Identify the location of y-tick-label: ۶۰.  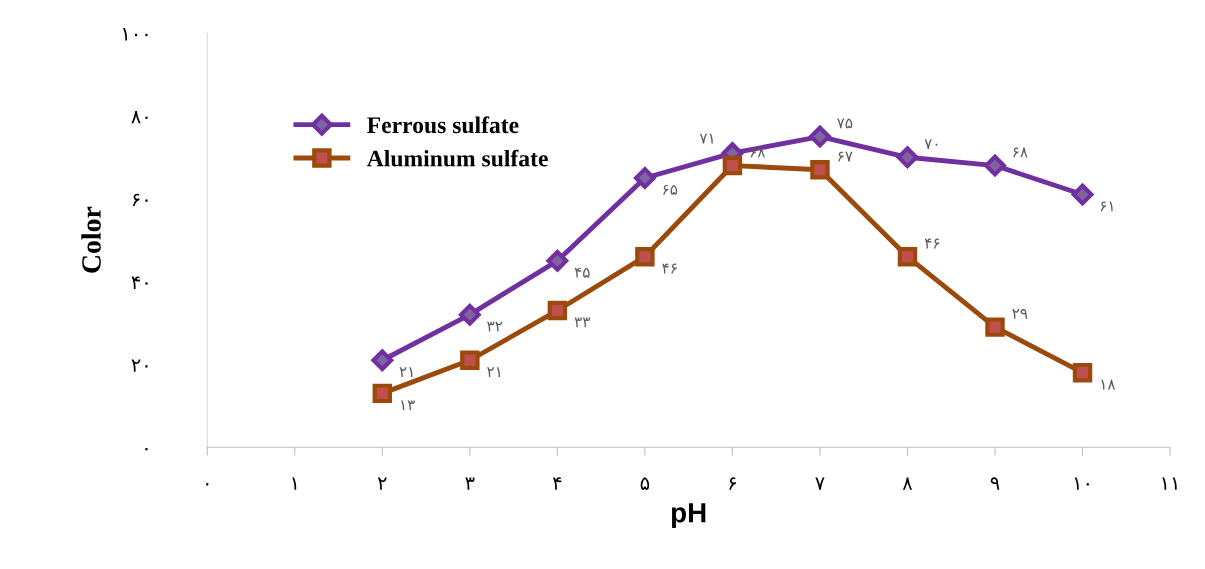
(140, 200).